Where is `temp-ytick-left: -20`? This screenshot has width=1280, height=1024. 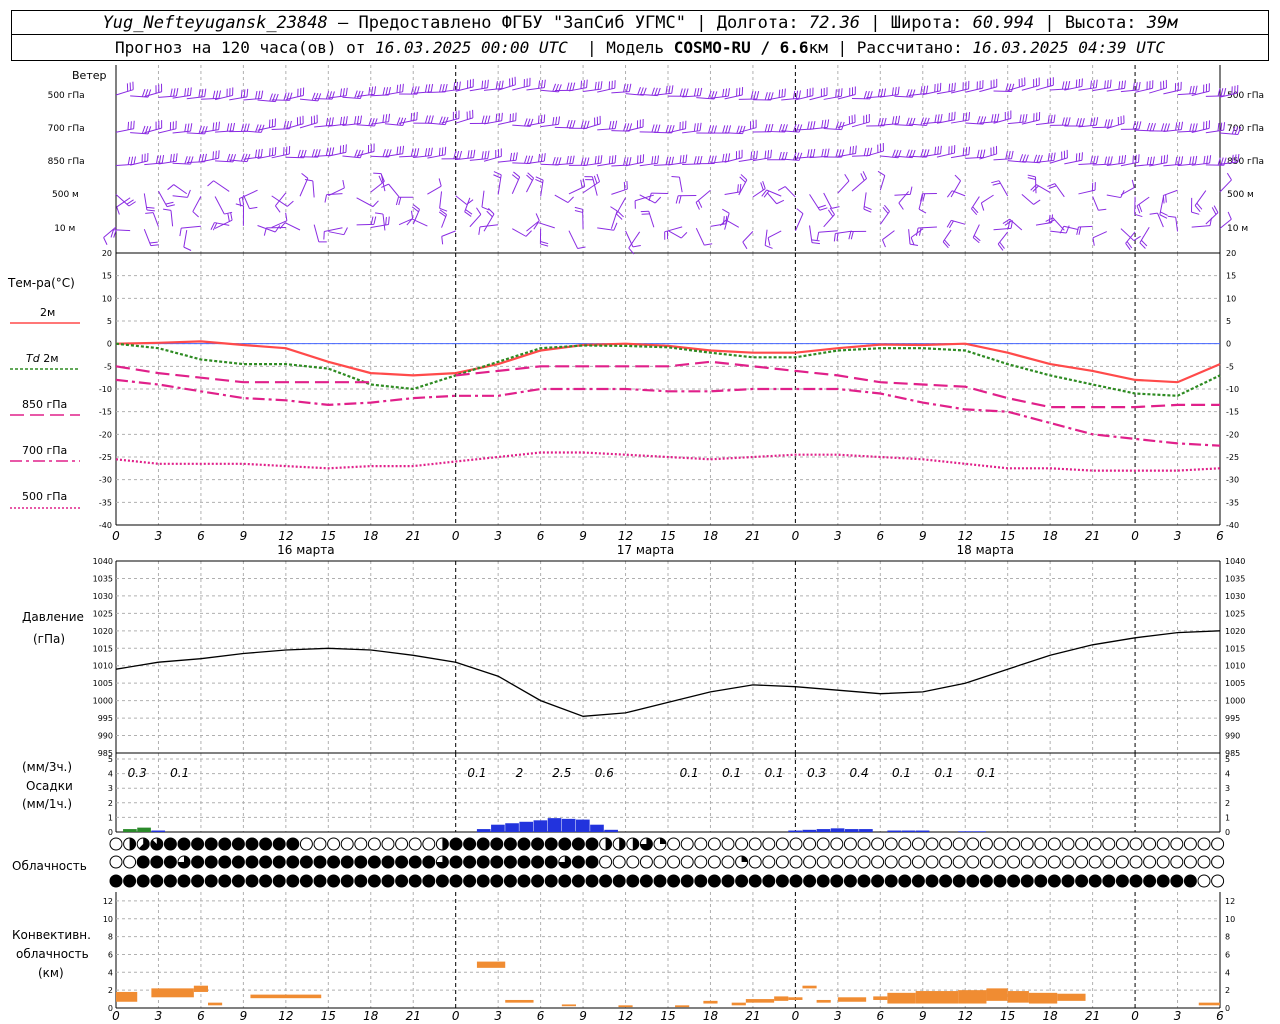 temp-ytick-left: -20 is located at coordinates (105, 434).